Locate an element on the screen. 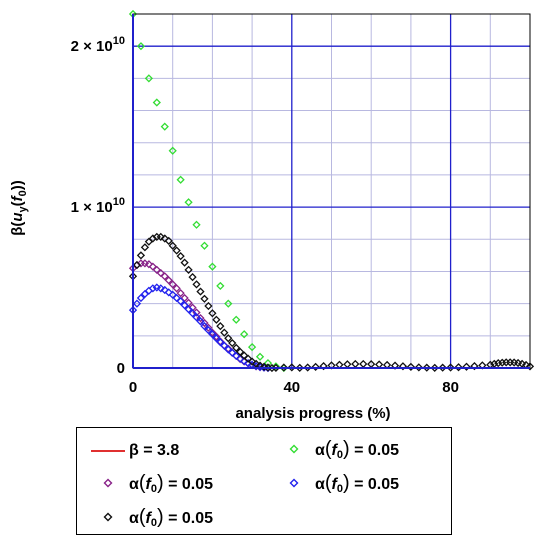 Image resolution: width=543 pixels, height=550 pixels. x-tick-label: 40 is located at coordinates (291, 387).